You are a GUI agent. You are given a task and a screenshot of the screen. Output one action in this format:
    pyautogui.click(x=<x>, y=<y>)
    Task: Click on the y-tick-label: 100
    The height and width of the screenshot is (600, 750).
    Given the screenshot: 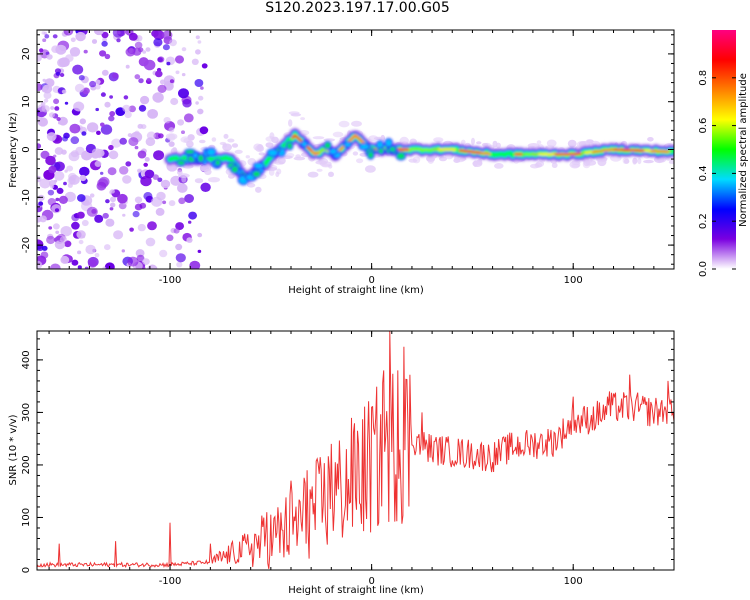 What is the action you would take?
    pyautogui.click(x=26, y=517)
    